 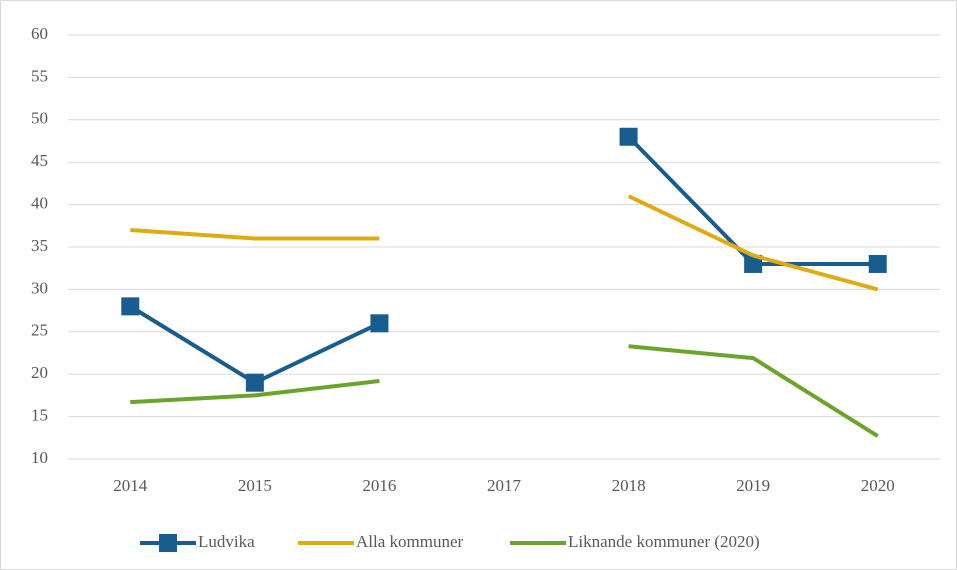 I want to click on x-tick-label: 2020, so click(x=878, y=485).